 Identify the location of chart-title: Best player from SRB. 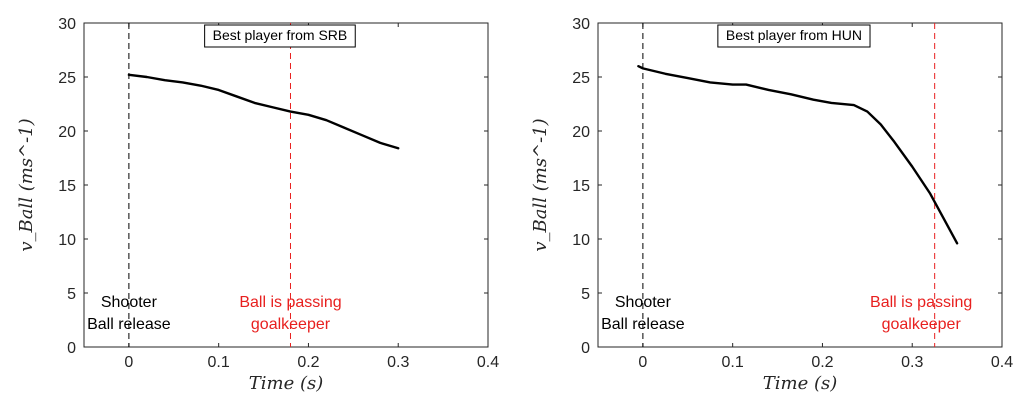
(280, 35).